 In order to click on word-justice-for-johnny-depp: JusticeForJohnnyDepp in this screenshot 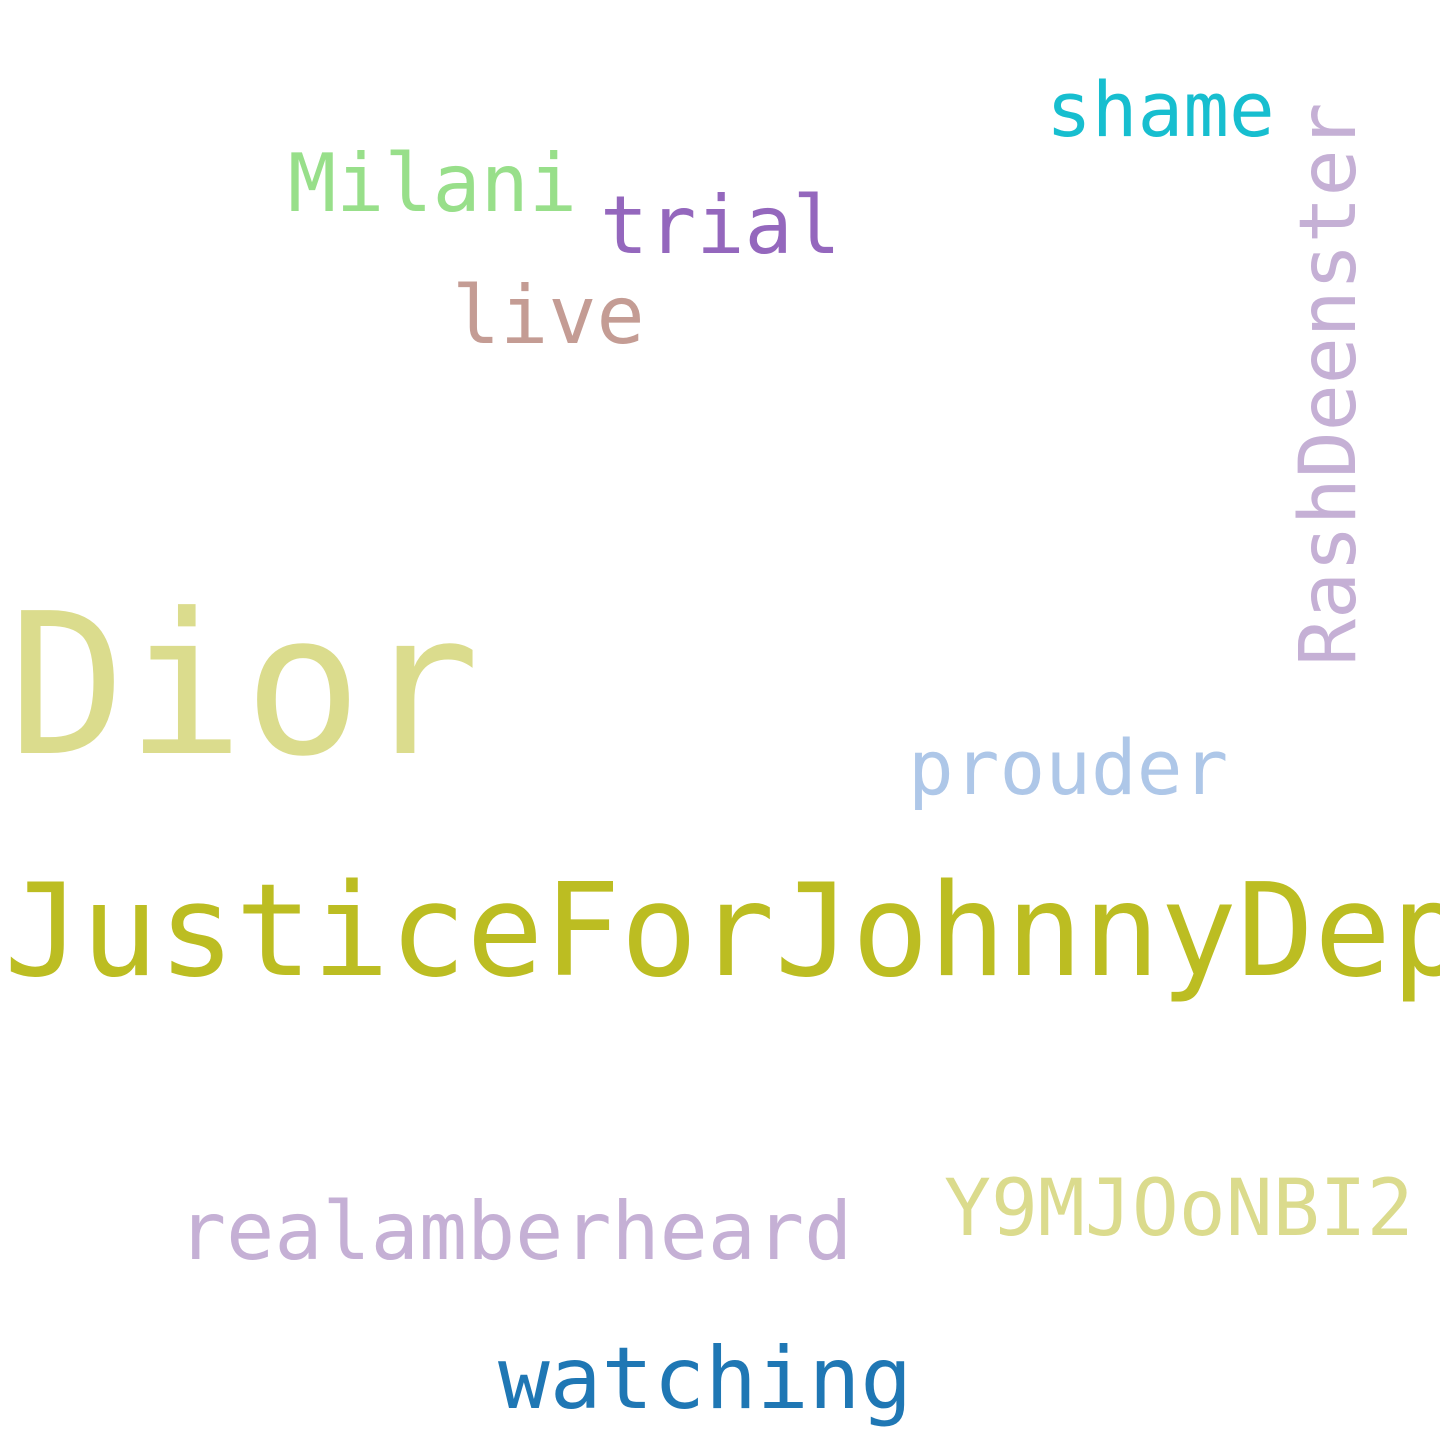, I will do `click(722, 931)`.